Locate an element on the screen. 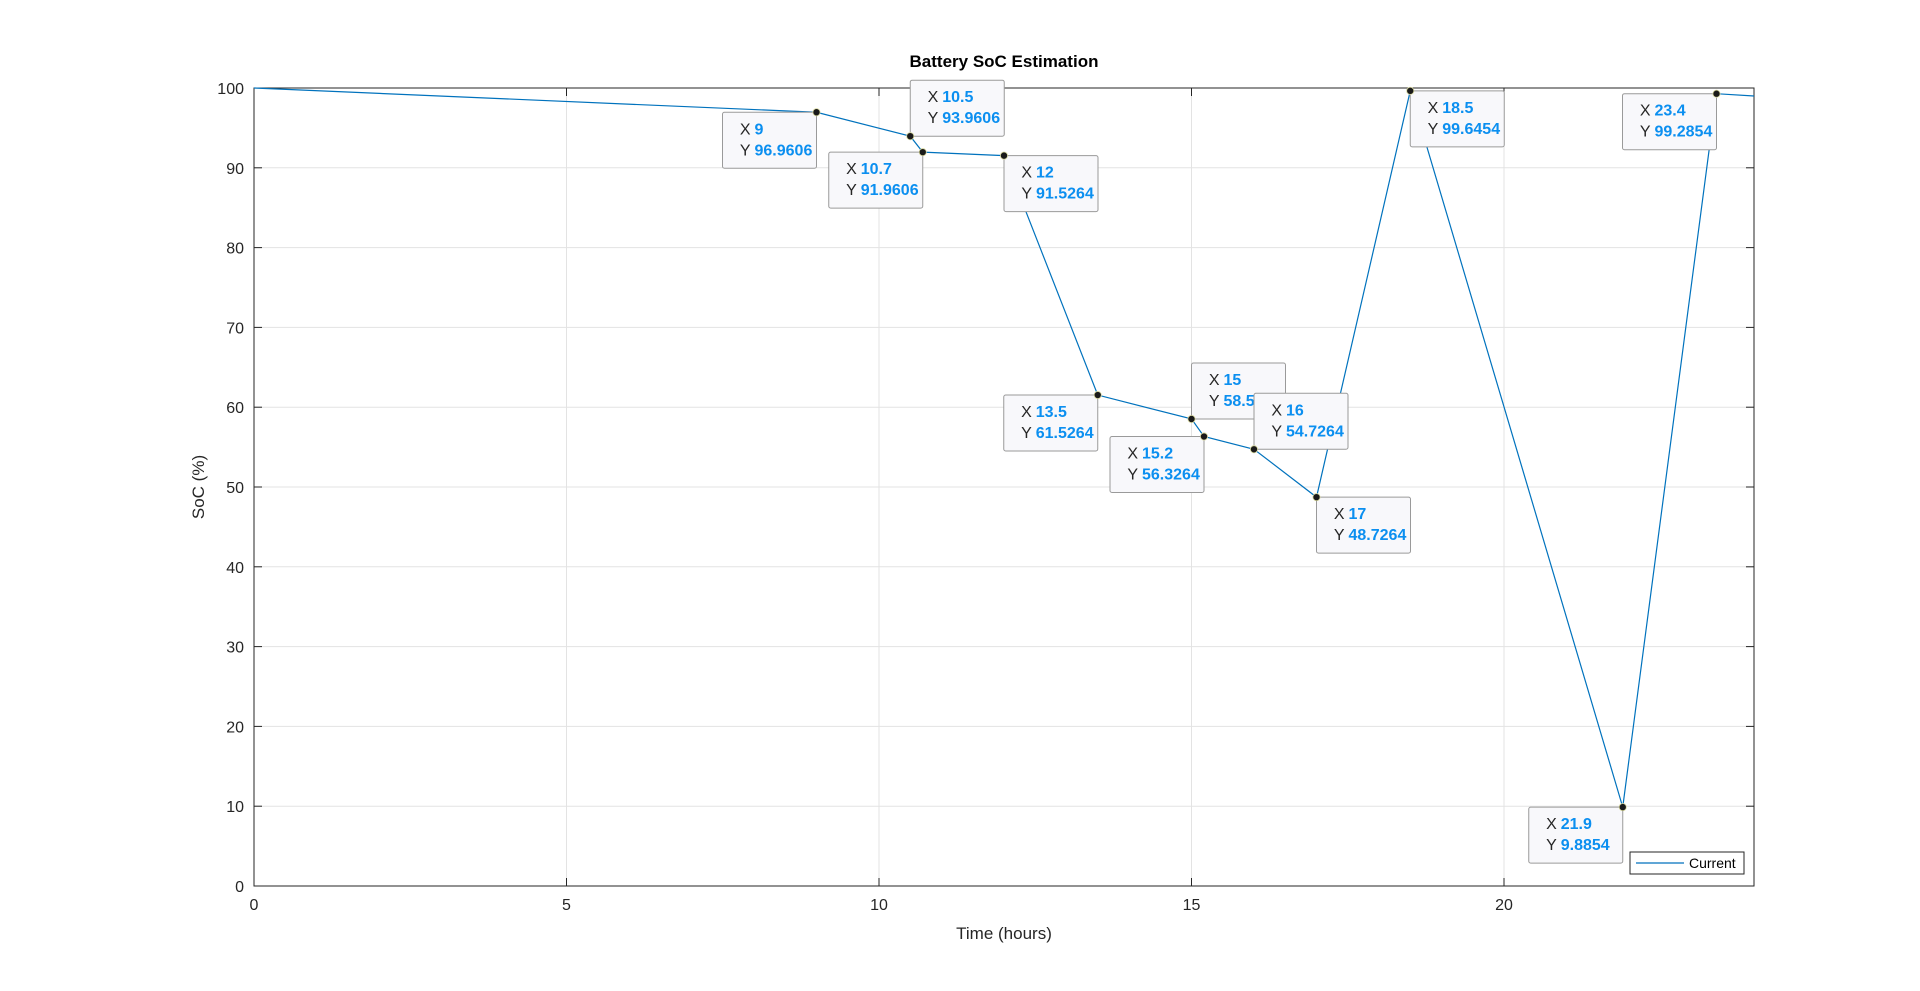 The width and height of the screenshot is (1920, 991). x-axis-label: Time (hours) is located at coordinates (1004, 933).